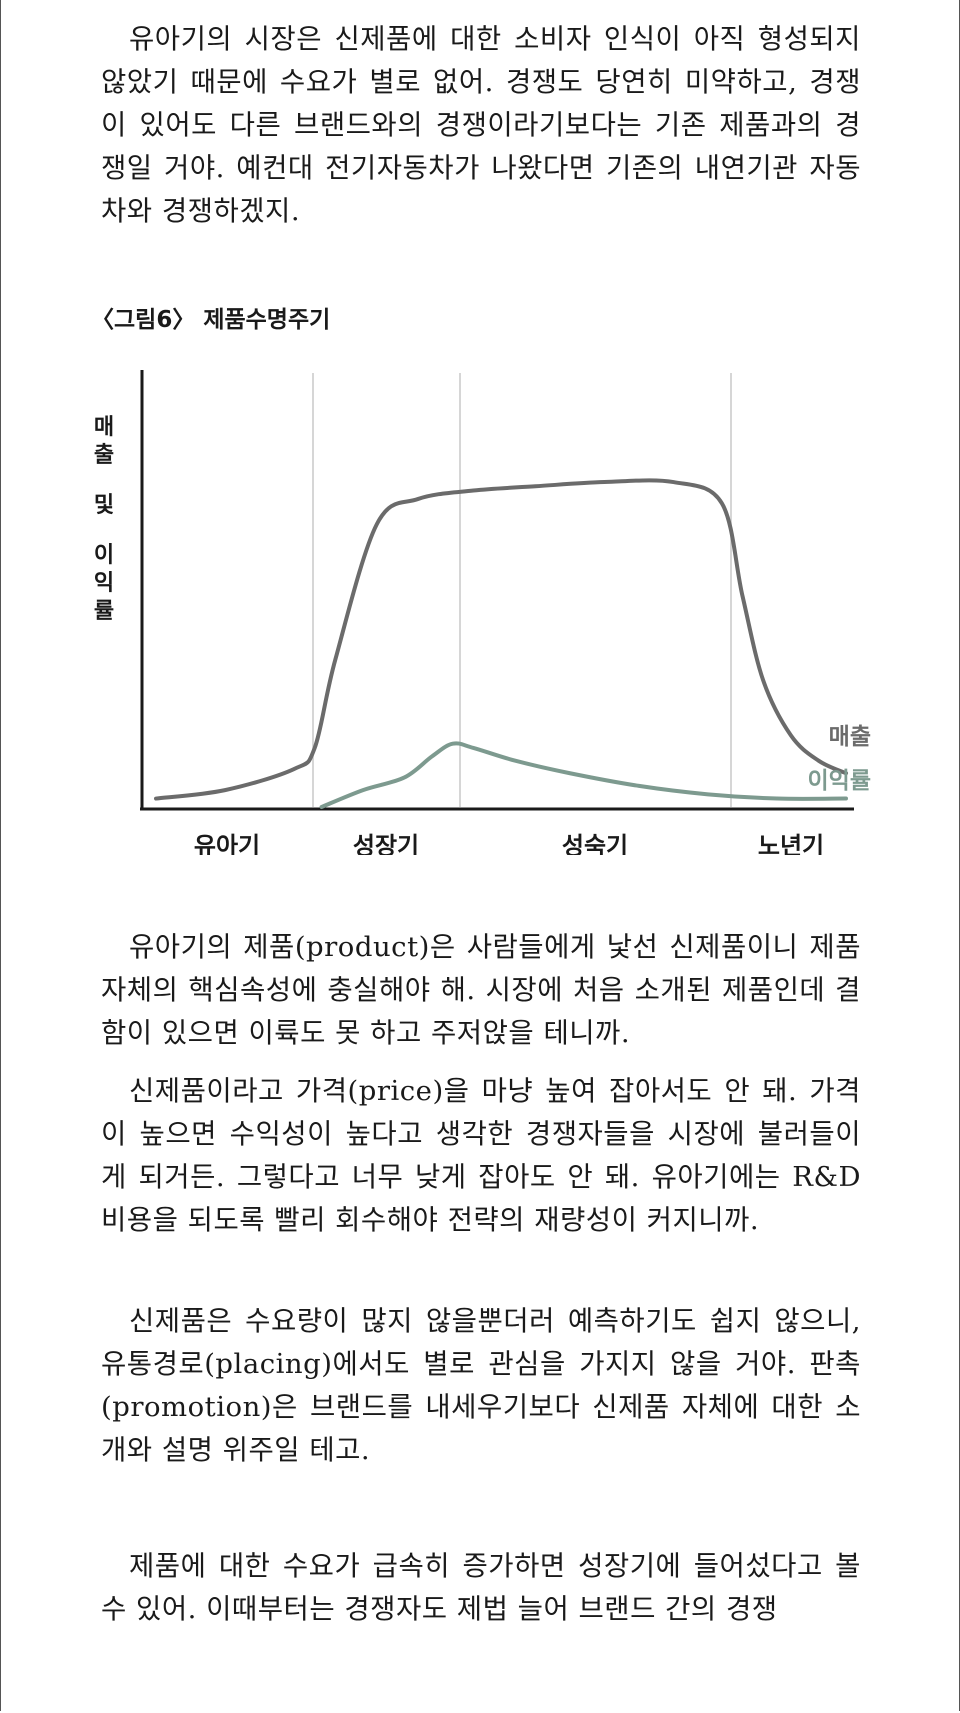  Describe the element at coordinates (104, 505) in the screenshot. I see `y-label-char: 및` at that location.